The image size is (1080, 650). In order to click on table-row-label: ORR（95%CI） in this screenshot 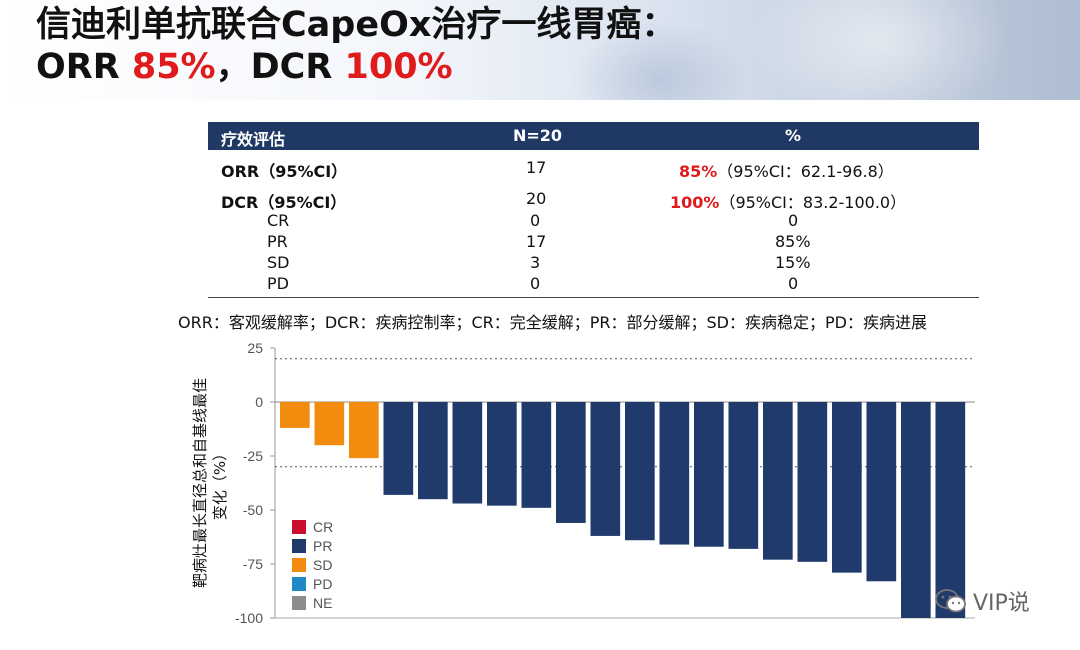, I will do `click(284, 171)`.